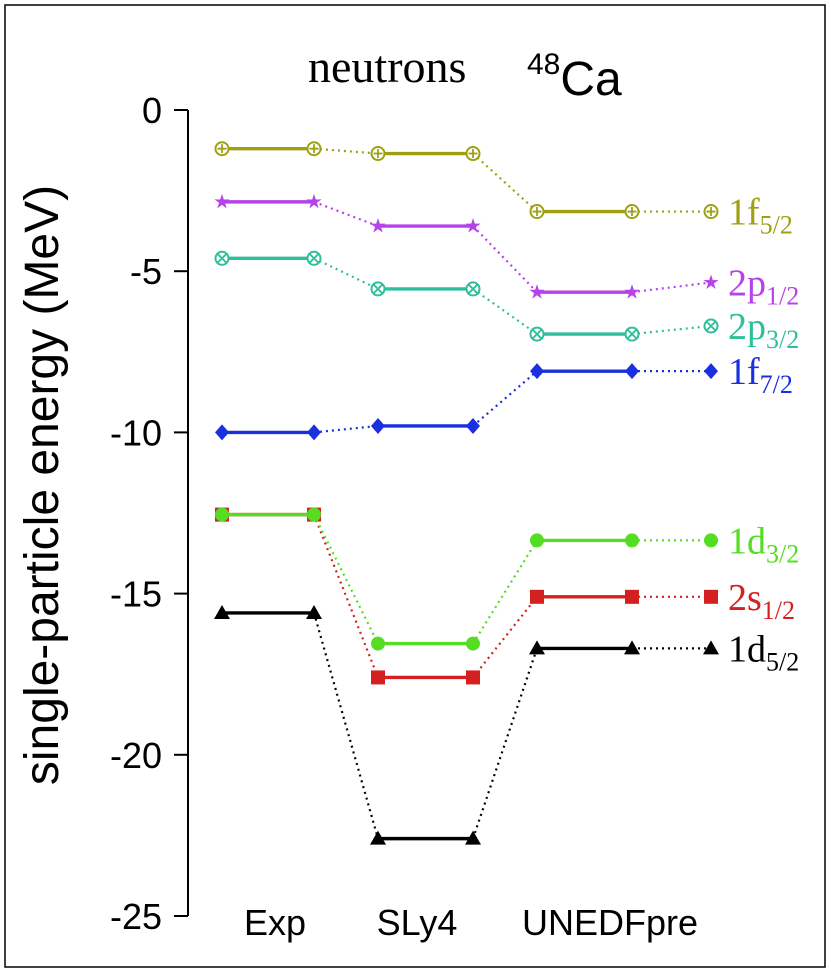 This screenshot has width=831, height=974. Describe the element at coordinates (136, 916) in the screenshot. I see `y-tick-label: -25` at that location.